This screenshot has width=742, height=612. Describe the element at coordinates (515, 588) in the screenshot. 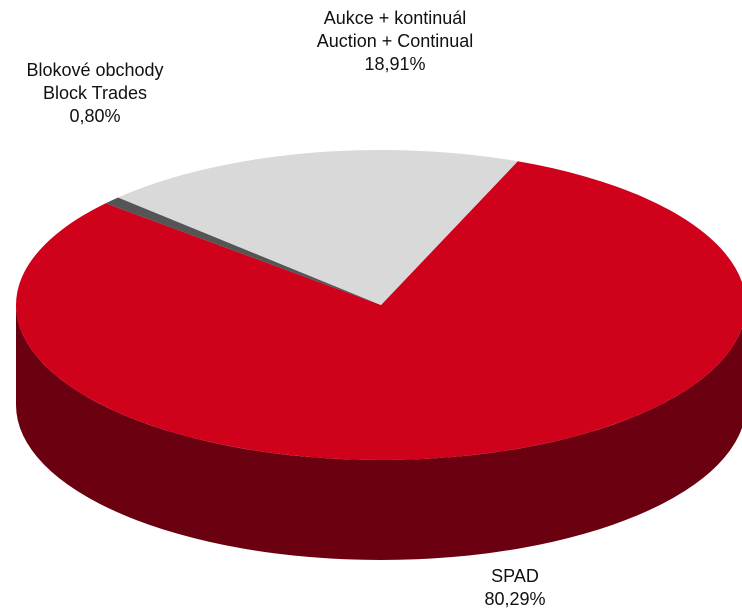

I see `label-spad: SPAD 80,29%` at that location.